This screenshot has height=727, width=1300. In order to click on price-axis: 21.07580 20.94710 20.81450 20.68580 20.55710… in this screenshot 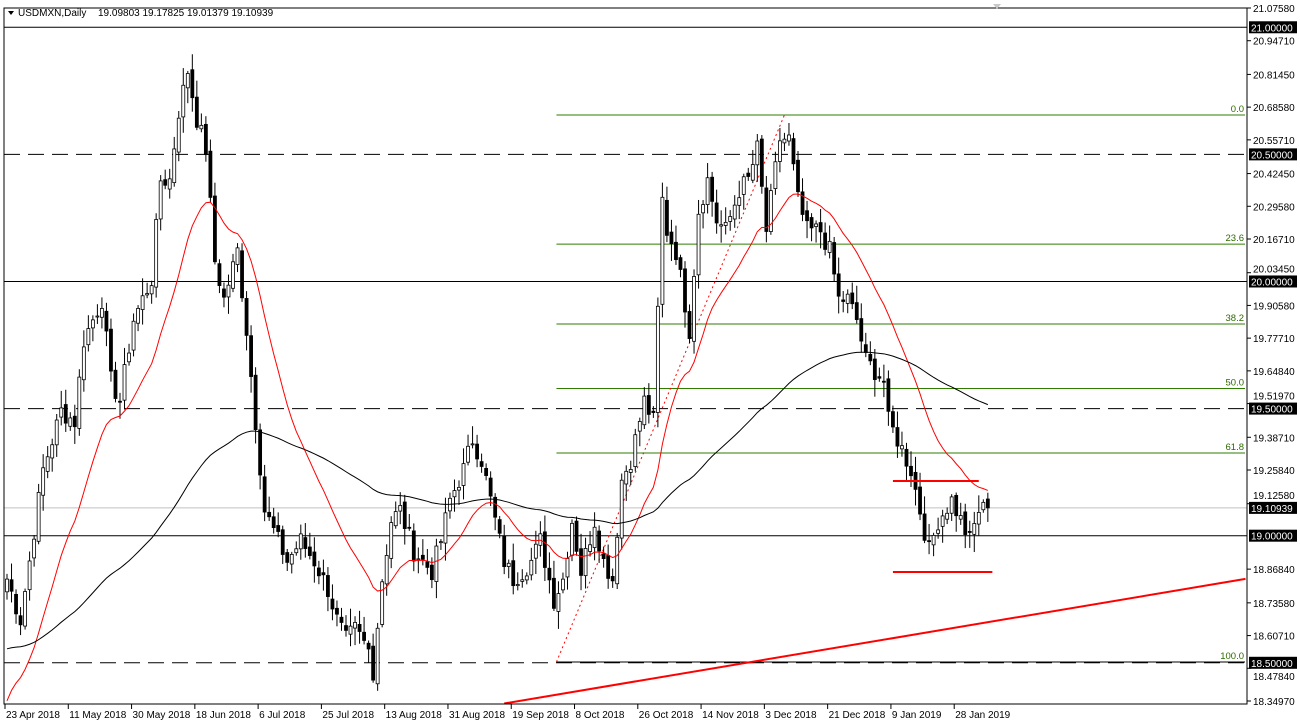, I will do `click(1272, 356)`.